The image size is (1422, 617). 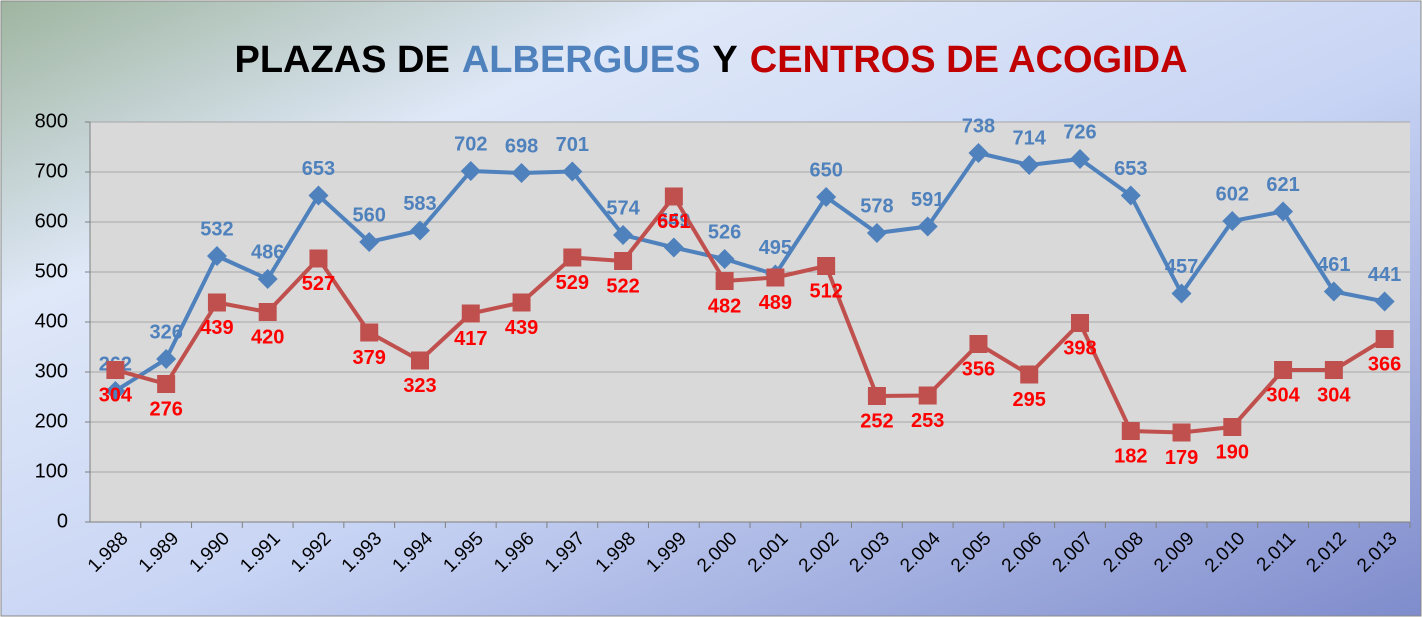 What do you see at coordinates (369, 215) in the screenshot?
I see `data-label: 560` at bounding box center [369, 215].